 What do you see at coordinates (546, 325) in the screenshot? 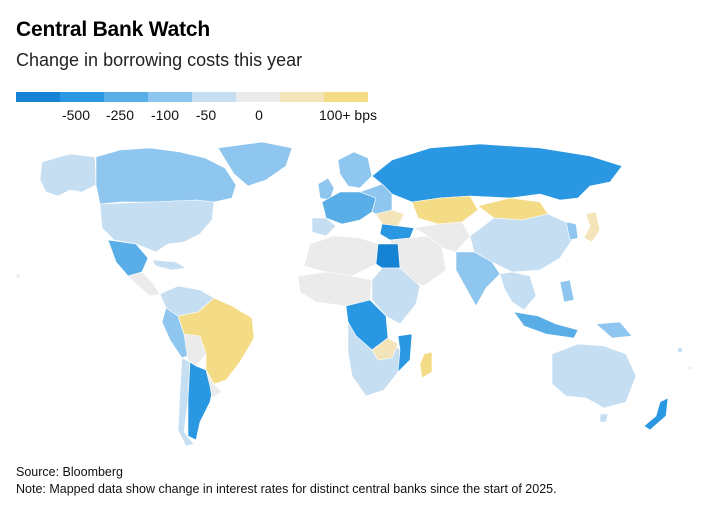
I see `region-indonesia` at bounding box center [546, 325].